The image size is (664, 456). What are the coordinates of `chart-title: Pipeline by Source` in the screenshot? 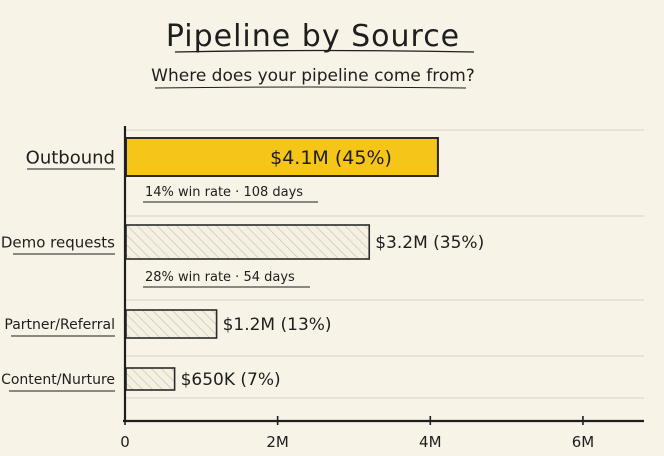 It's located at (313, 36).